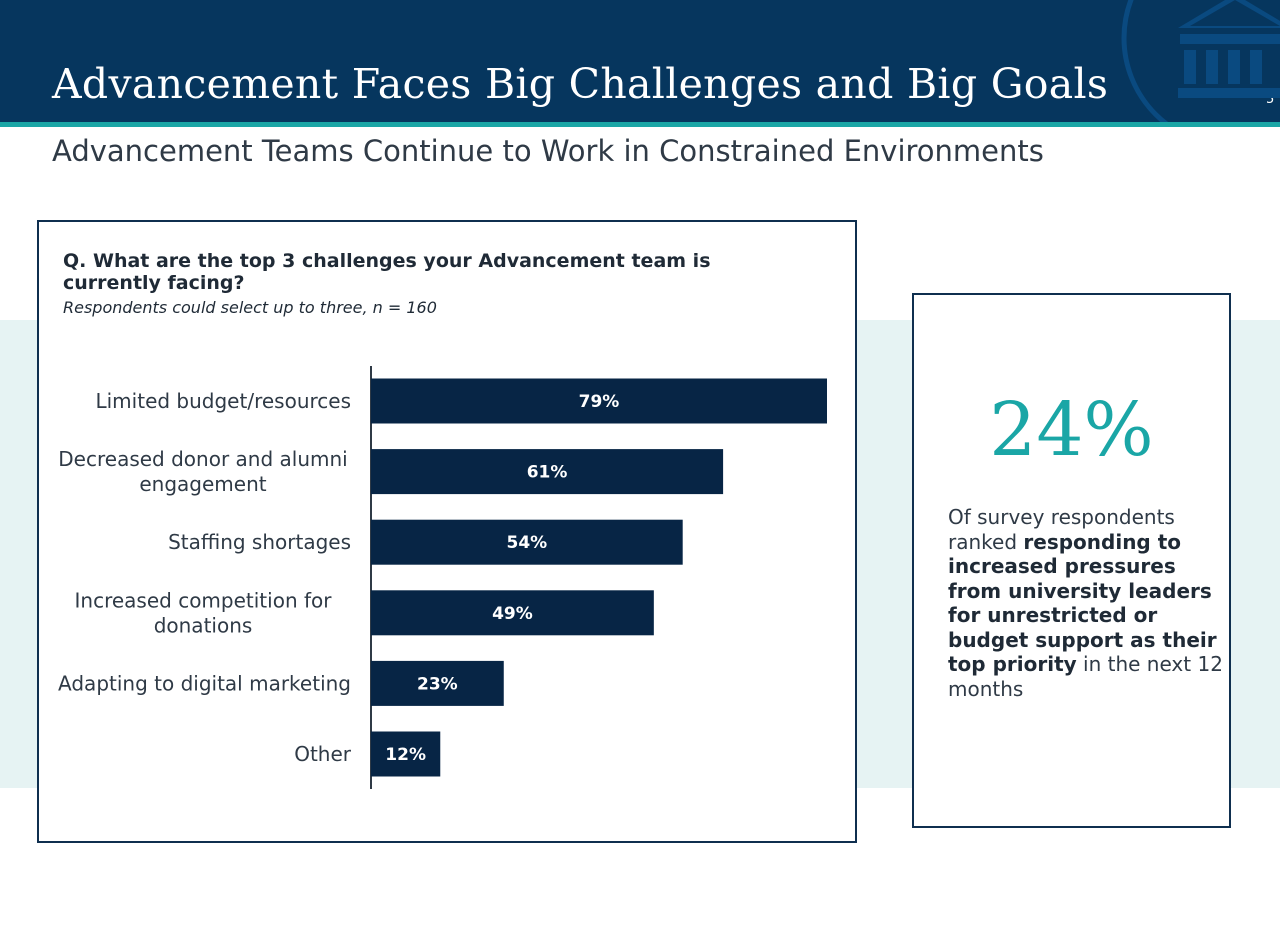  I want to click on category-label-line: Limited budget/resources, so click(223, 401).